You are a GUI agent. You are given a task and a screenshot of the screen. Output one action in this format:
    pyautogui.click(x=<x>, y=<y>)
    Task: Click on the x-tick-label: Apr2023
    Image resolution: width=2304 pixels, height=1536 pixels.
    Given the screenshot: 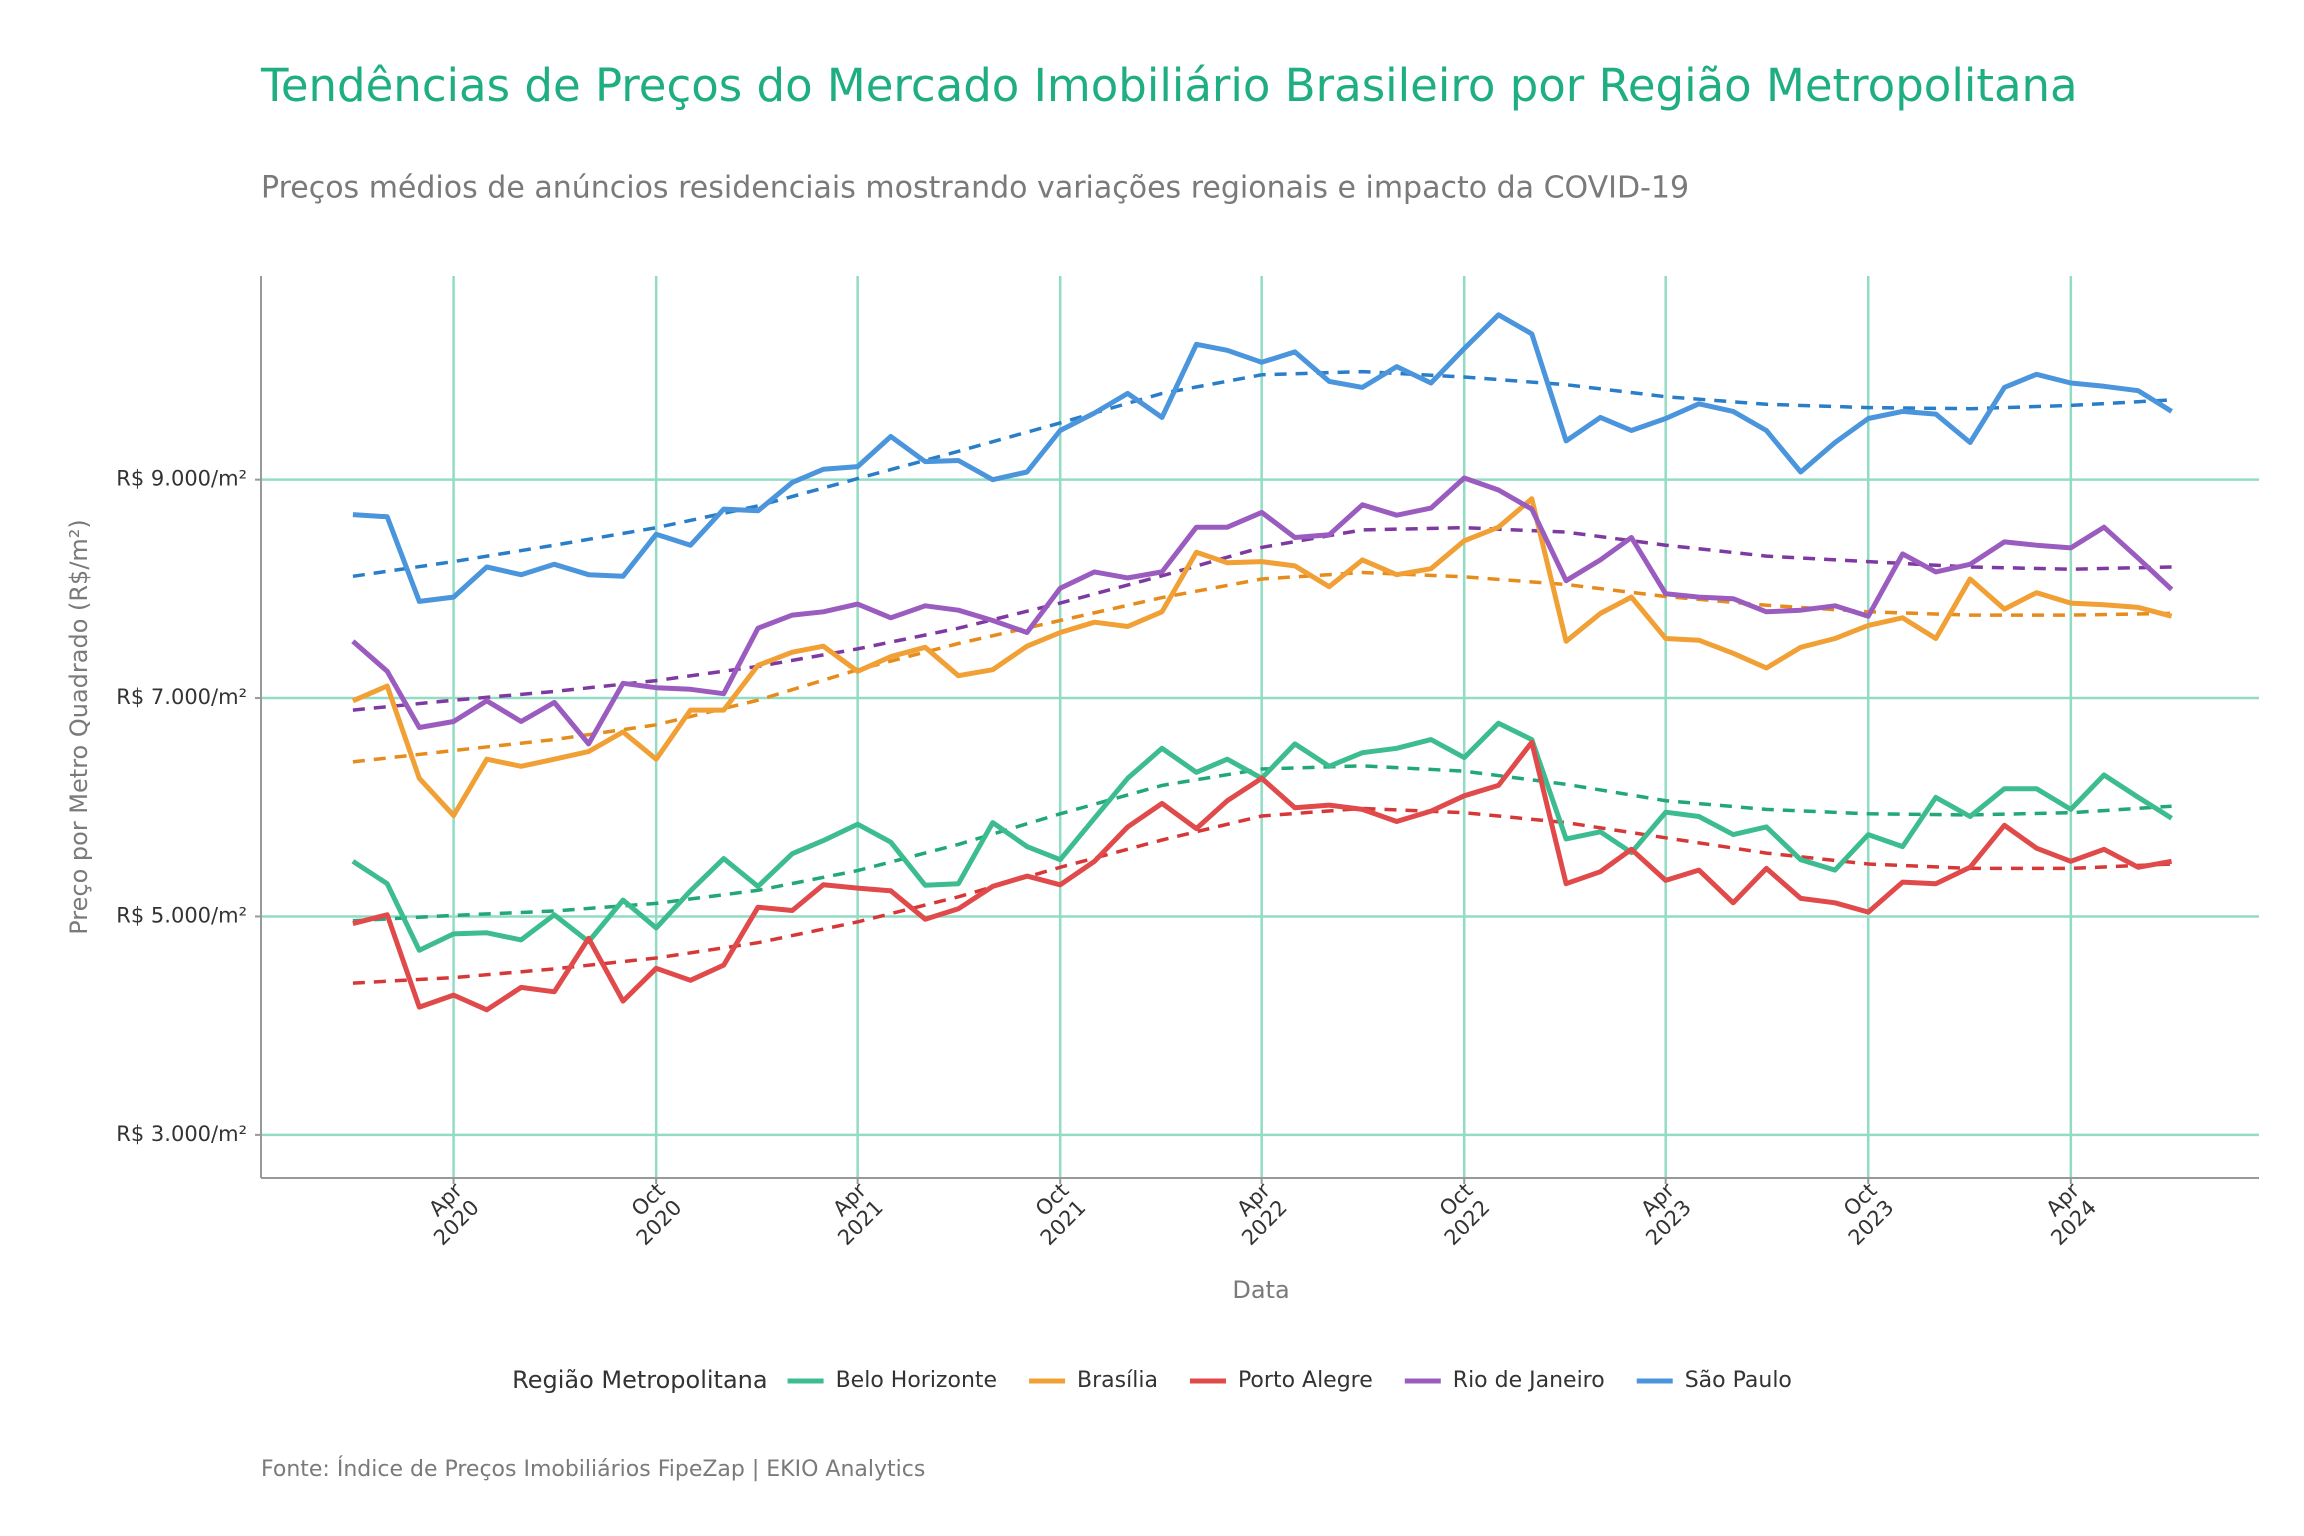 What is the action you would take?
    pyautogui.click(x=1660, y=1214)
    